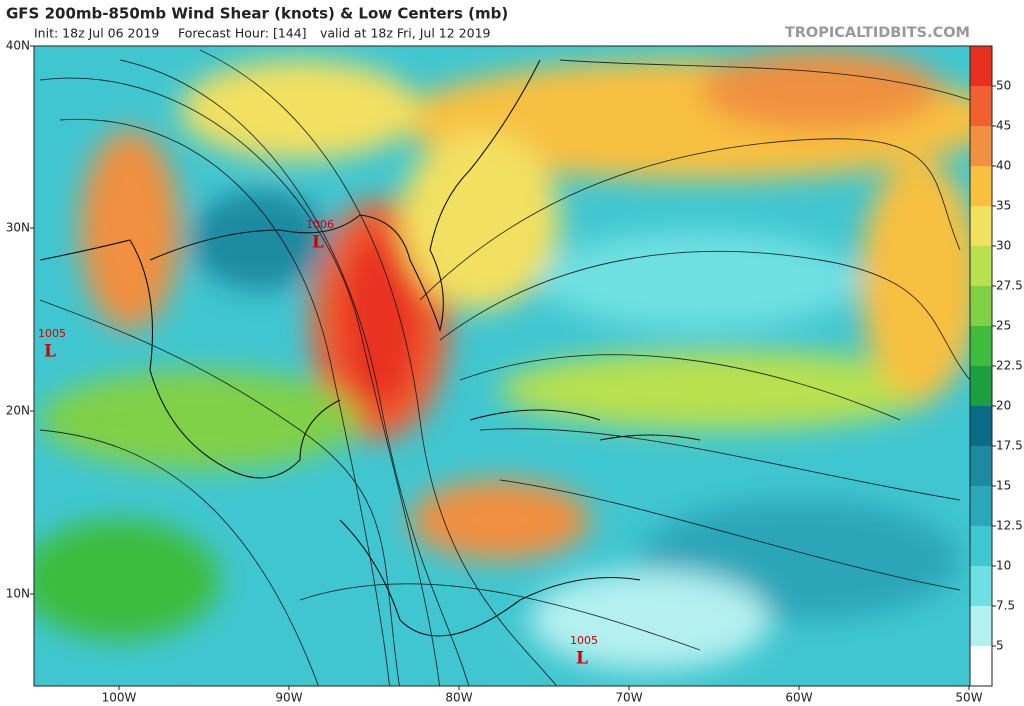  What do you see at coordinates (1003, 246) in the screenshot?
I see `colorbar-label: 30` at bounding box center [1003, 246].